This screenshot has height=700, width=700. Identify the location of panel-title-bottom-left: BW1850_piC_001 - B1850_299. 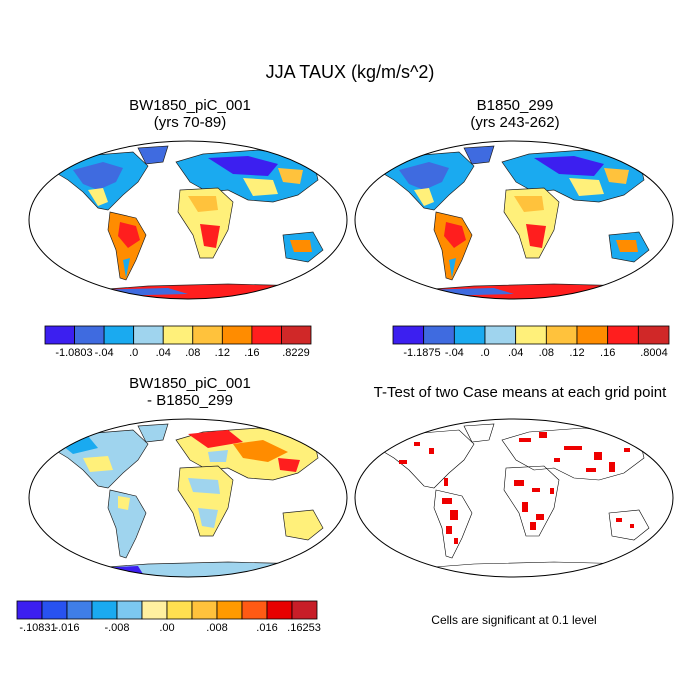
(190, 392).